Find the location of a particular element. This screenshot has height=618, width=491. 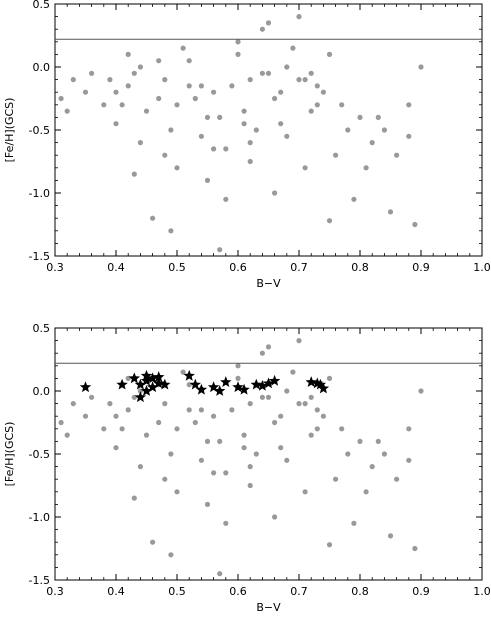

y-tick-label: -1.0 is located at coordinates (39, 193).